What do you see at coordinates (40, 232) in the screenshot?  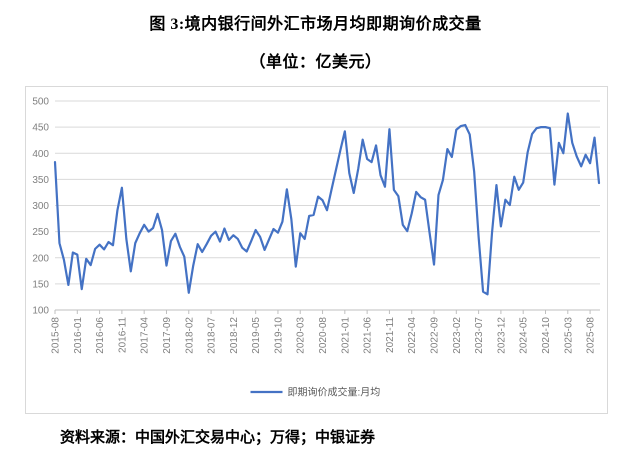 I see `y-tick-label: 250` at bounding box center [40, 232].